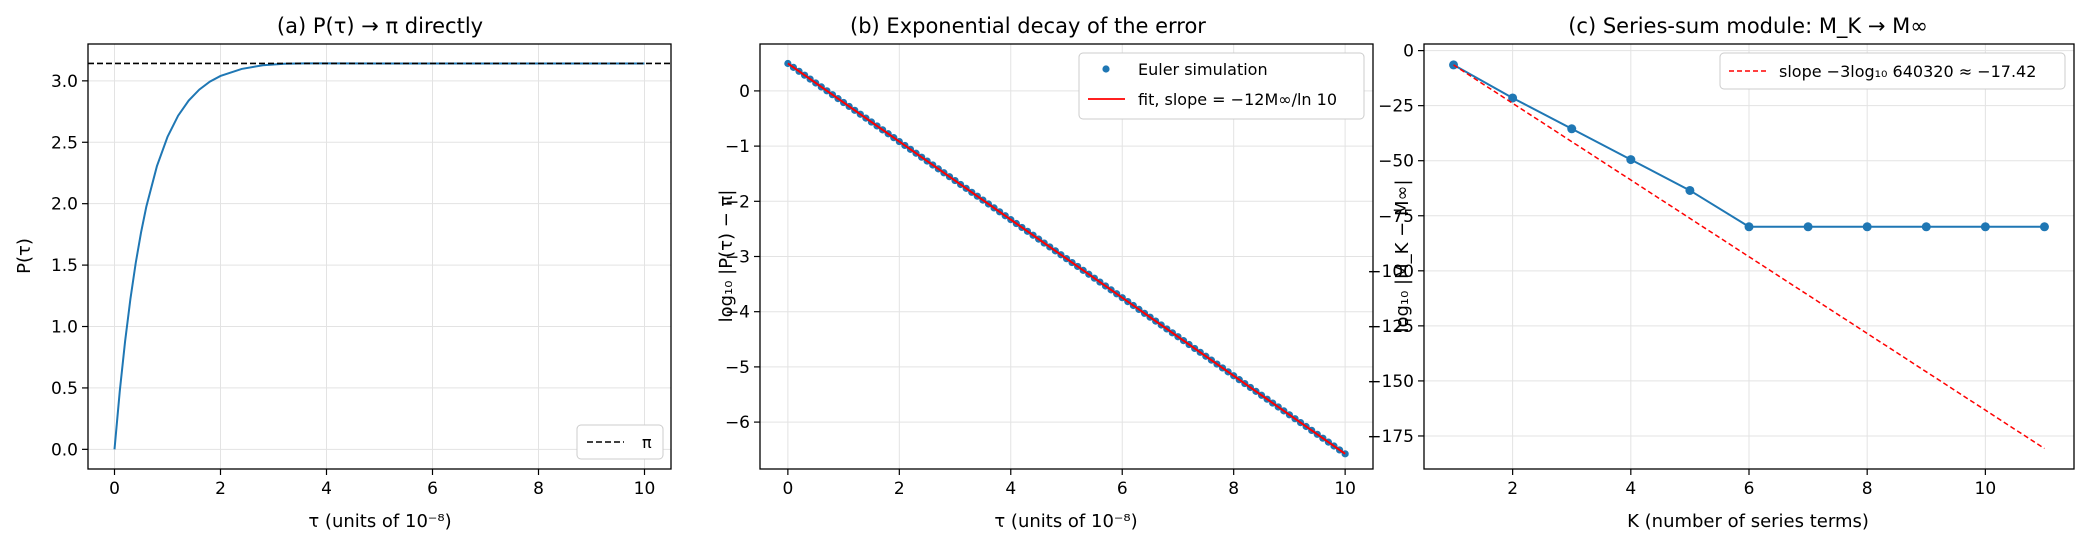  I want to click on panel-a-ylabel: P(τ), so click(24, 256).